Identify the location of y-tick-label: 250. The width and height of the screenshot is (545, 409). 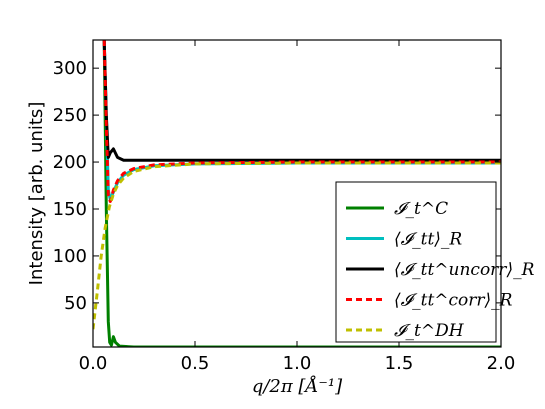
(70, 115).